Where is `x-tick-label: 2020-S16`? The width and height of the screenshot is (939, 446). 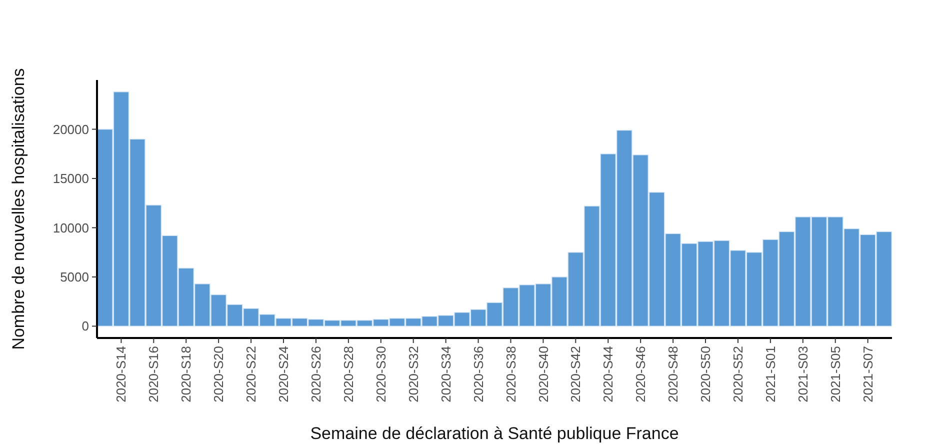
x-tick-label: 2020-S16 is located at coordinates (154, 374).